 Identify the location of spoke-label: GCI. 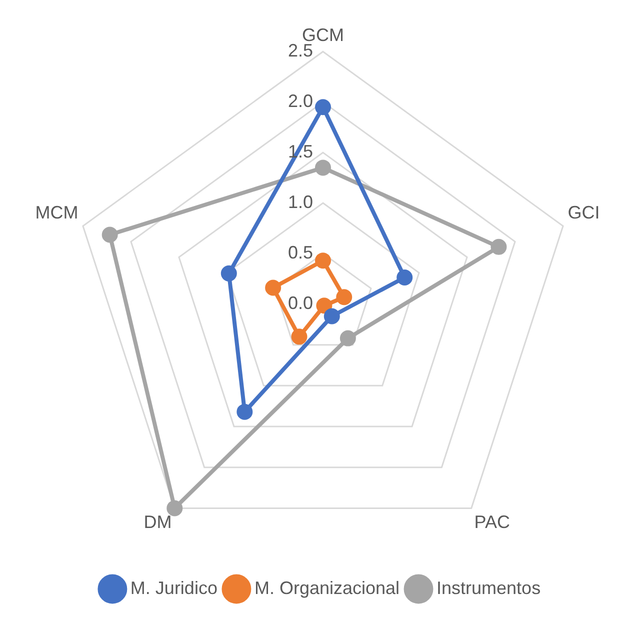
(584, 212).